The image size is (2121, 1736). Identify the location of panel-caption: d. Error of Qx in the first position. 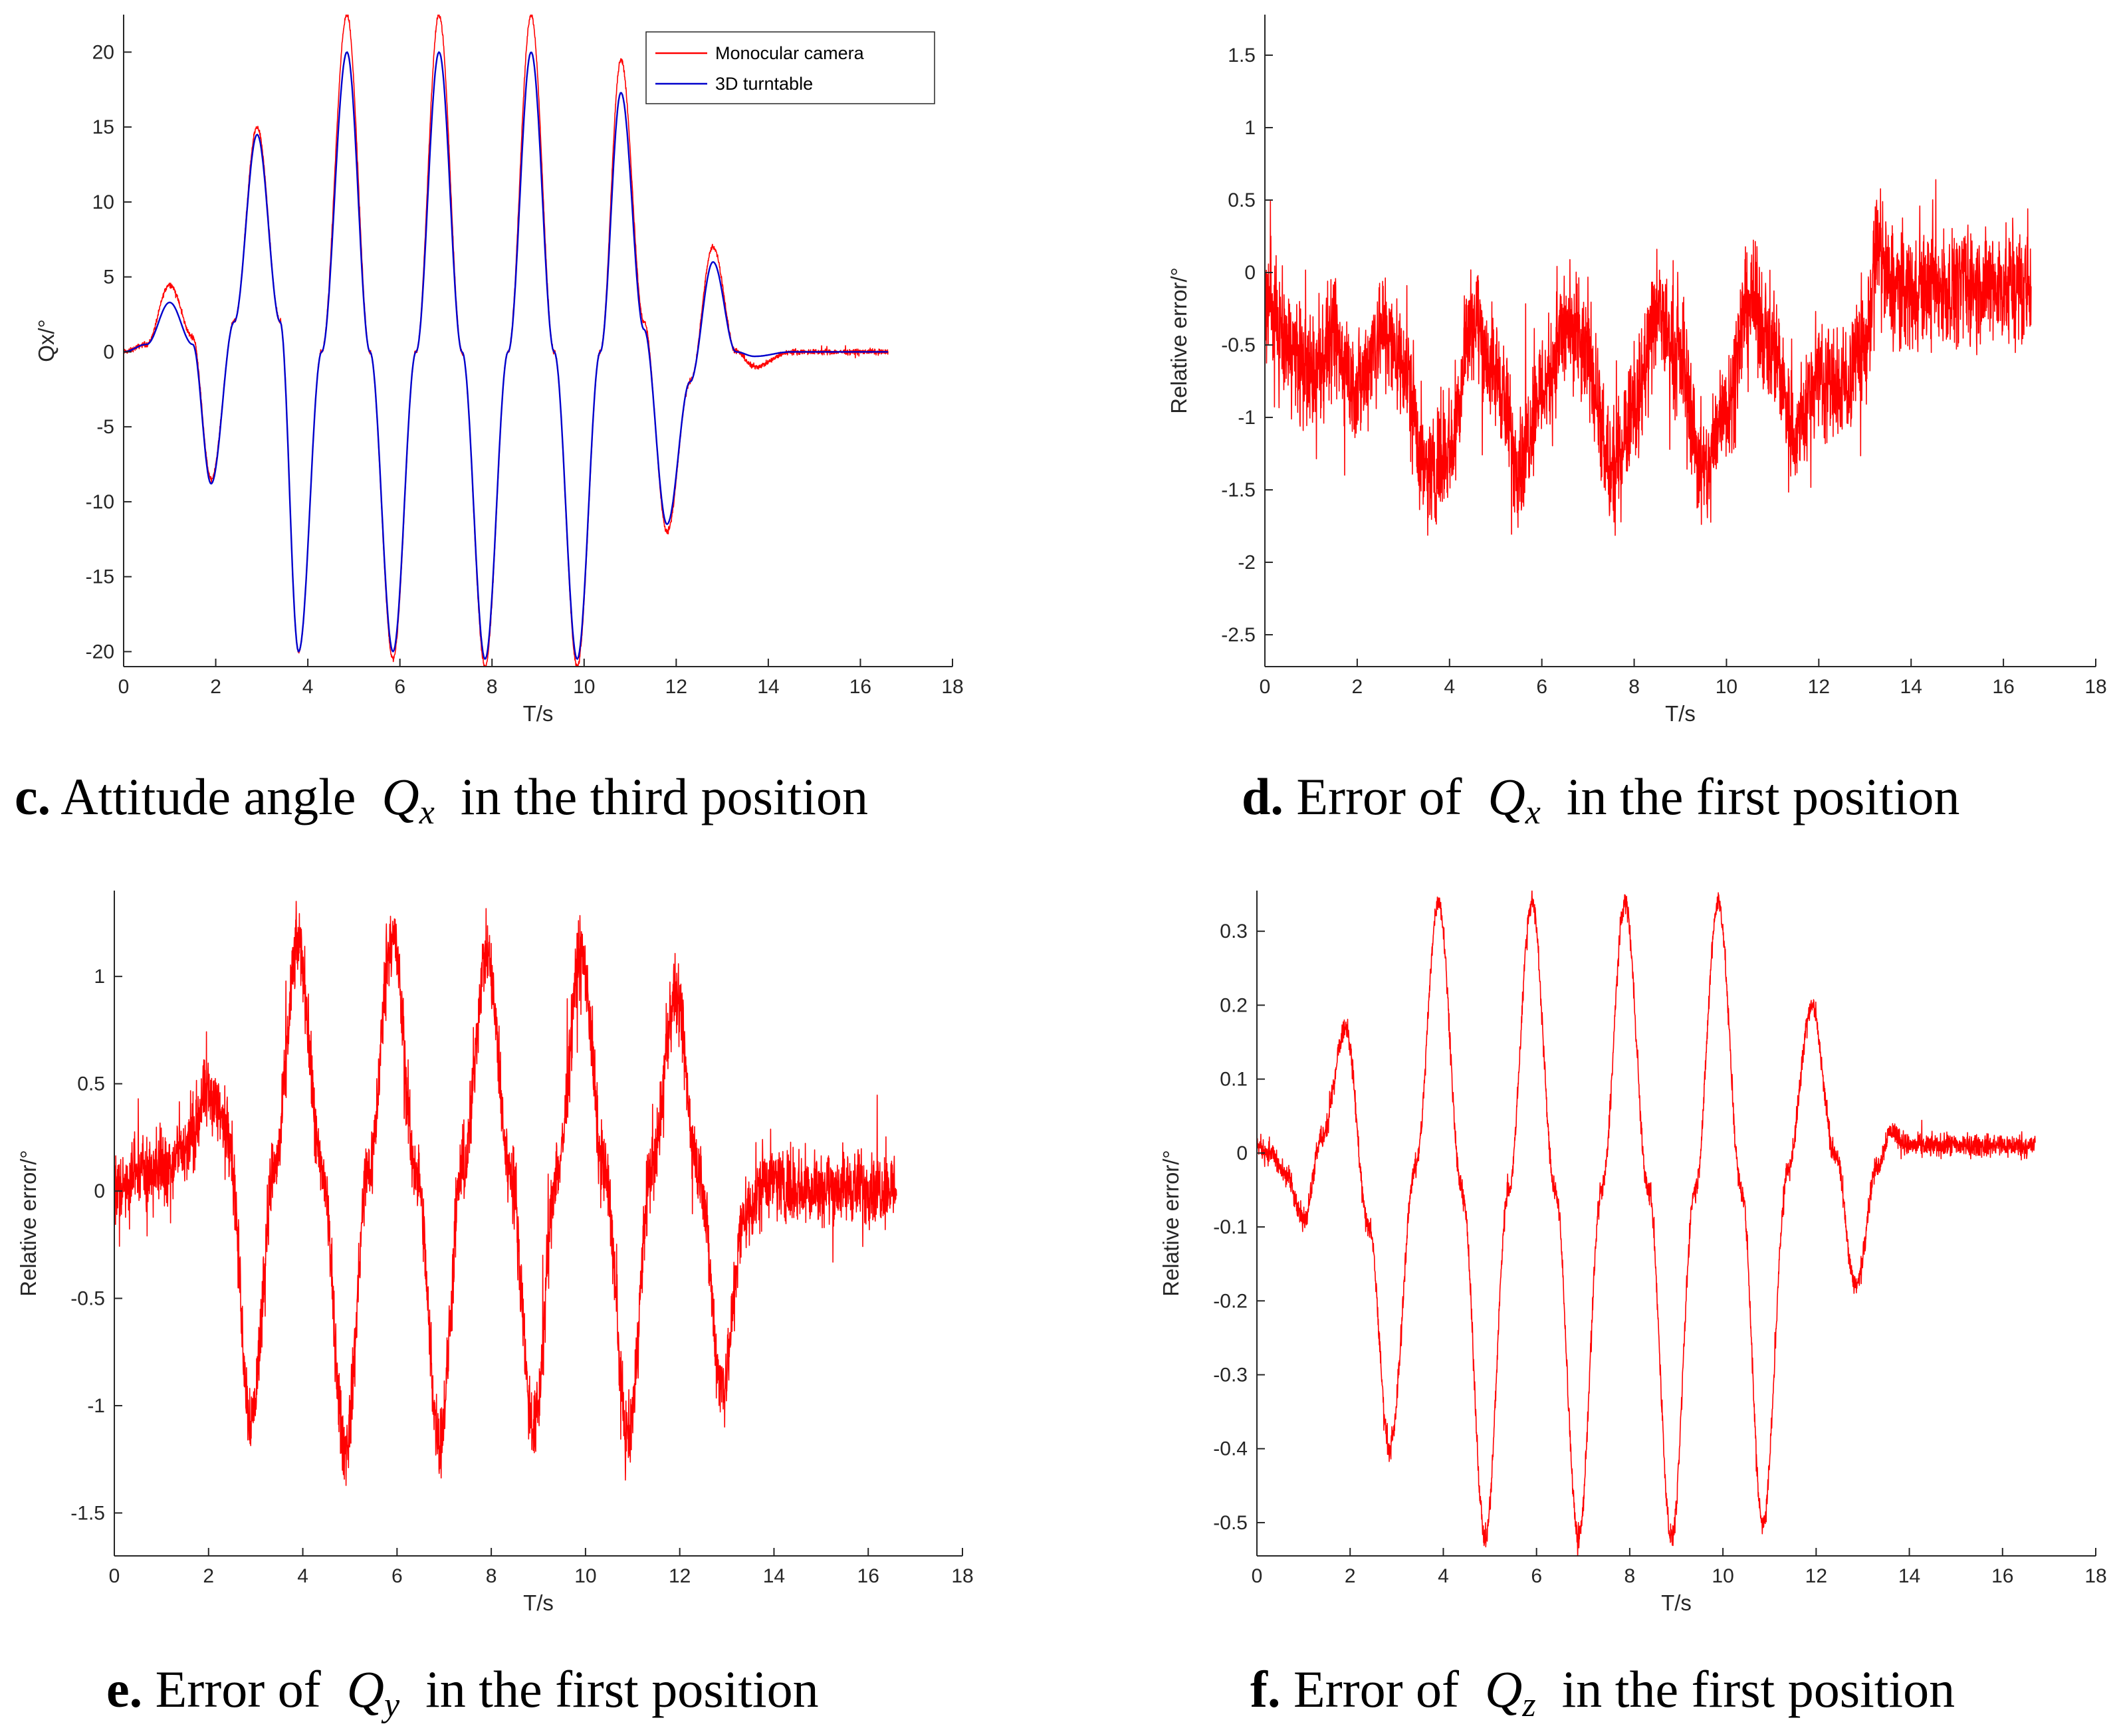
(1600, 799).